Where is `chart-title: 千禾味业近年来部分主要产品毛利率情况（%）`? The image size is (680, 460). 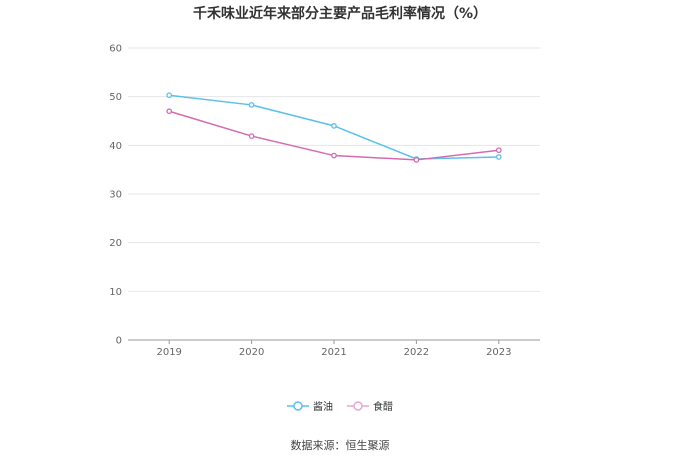 chart-title: 千禾味业近年来部分主要产品毛利率情况（%） is located at coordinates (340, 14).